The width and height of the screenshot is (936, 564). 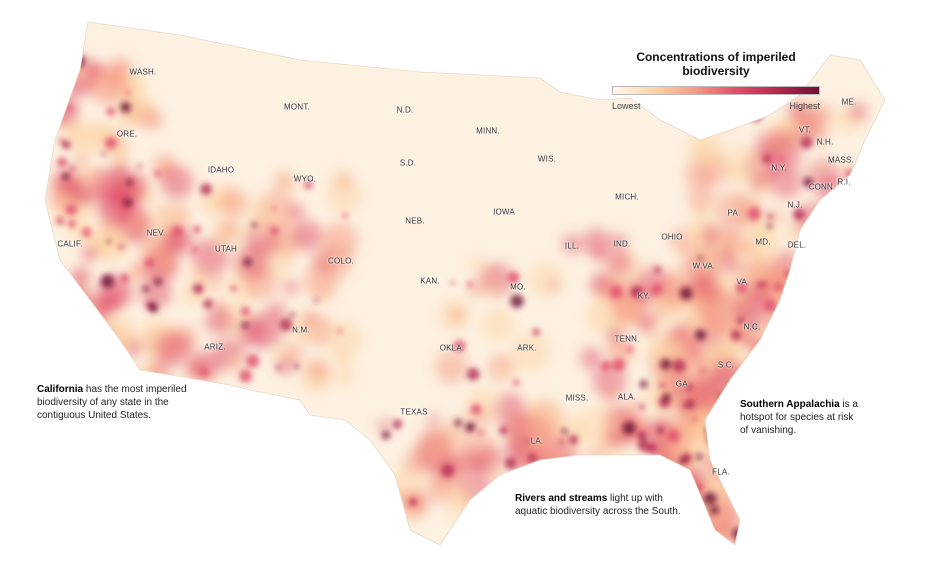 What do you see at coordinates (627, 197) in the screenshot?
I see `state-label: MICH.` at bounding box center [627, 197].